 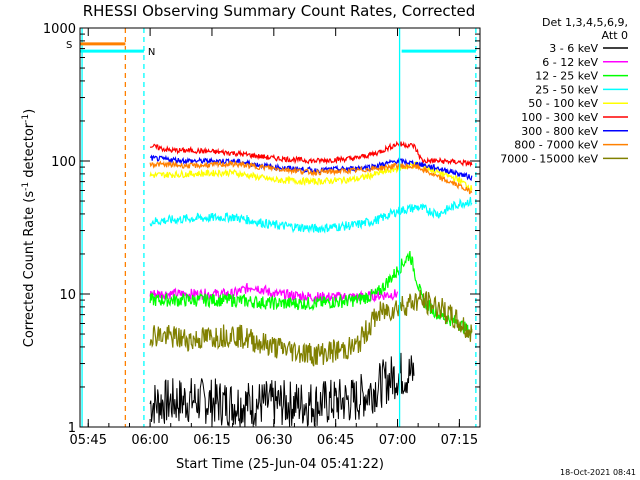 What do you see at coordinates (549, 158) in the screenshot?
I see `legend-label-8: 7000 - 15000 keV` at bounding box center [549, 158].